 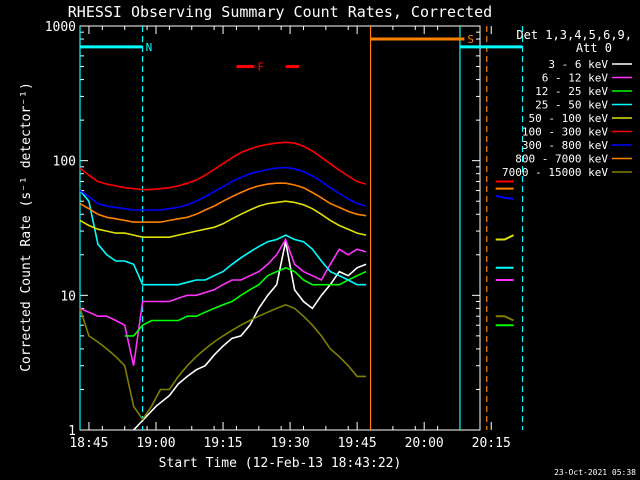 What do you see at coordinates (575, 78) in the screenshot?
I see `legend-label: 6 - 12 keV` at bounding box center [575, 78].